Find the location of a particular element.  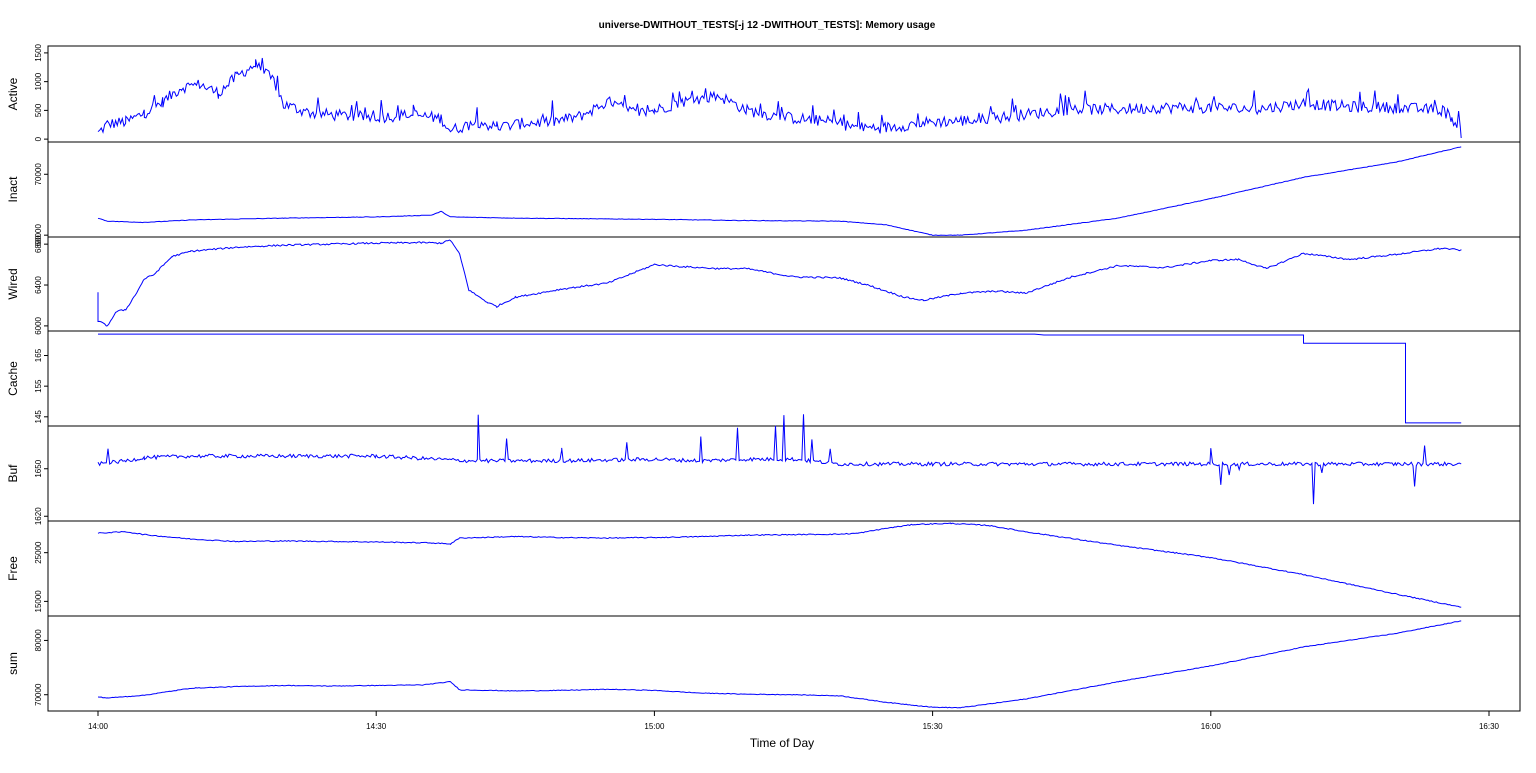

panel-active: 0 500 1000 1500 Active is located at coordinates (763, 93).